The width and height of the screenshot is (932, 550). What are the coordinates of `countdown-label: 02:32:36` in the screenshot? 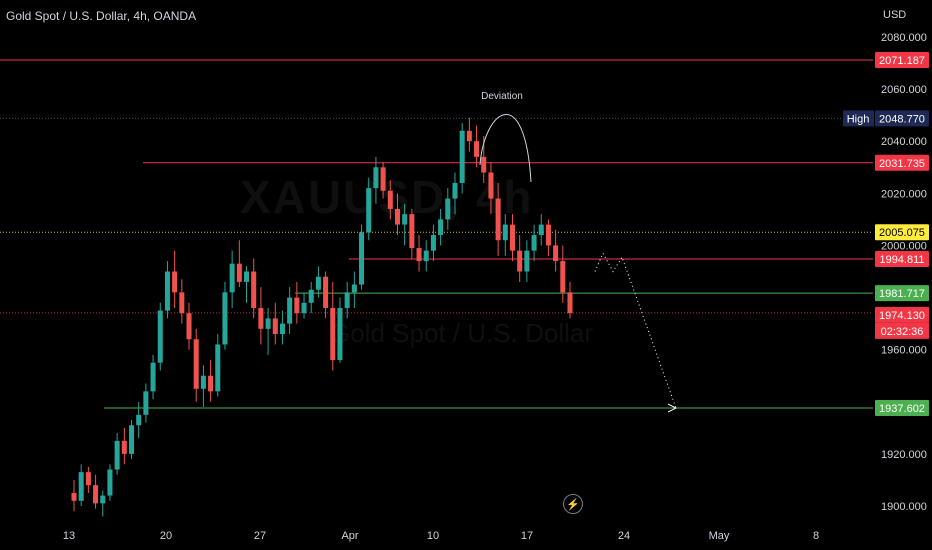 It's located at (902, 332).